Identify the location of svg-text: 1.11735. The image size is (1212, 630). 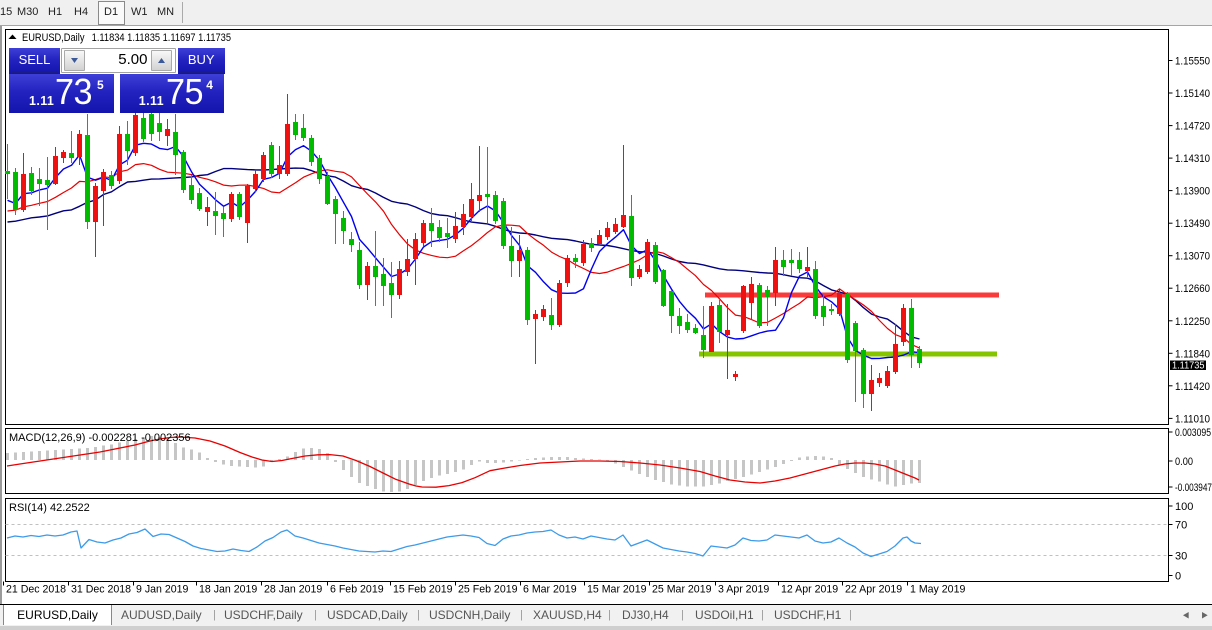
(1188, 366).